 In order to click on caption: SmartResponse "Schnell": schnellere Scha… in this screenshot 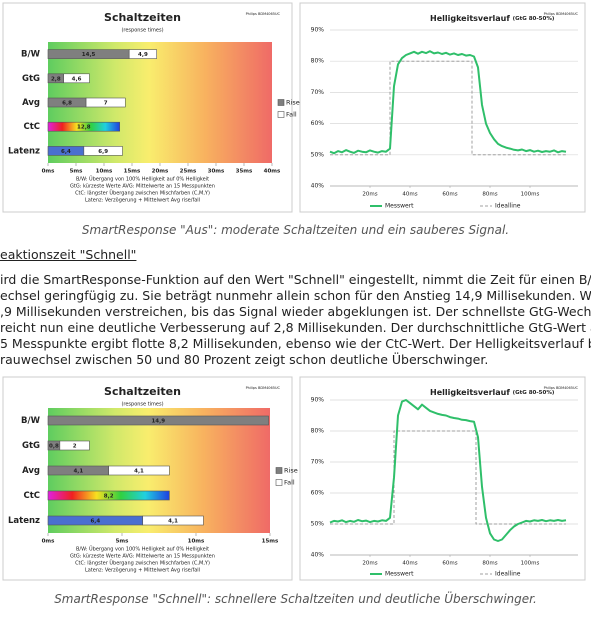, I will do `click(295, 599)`.